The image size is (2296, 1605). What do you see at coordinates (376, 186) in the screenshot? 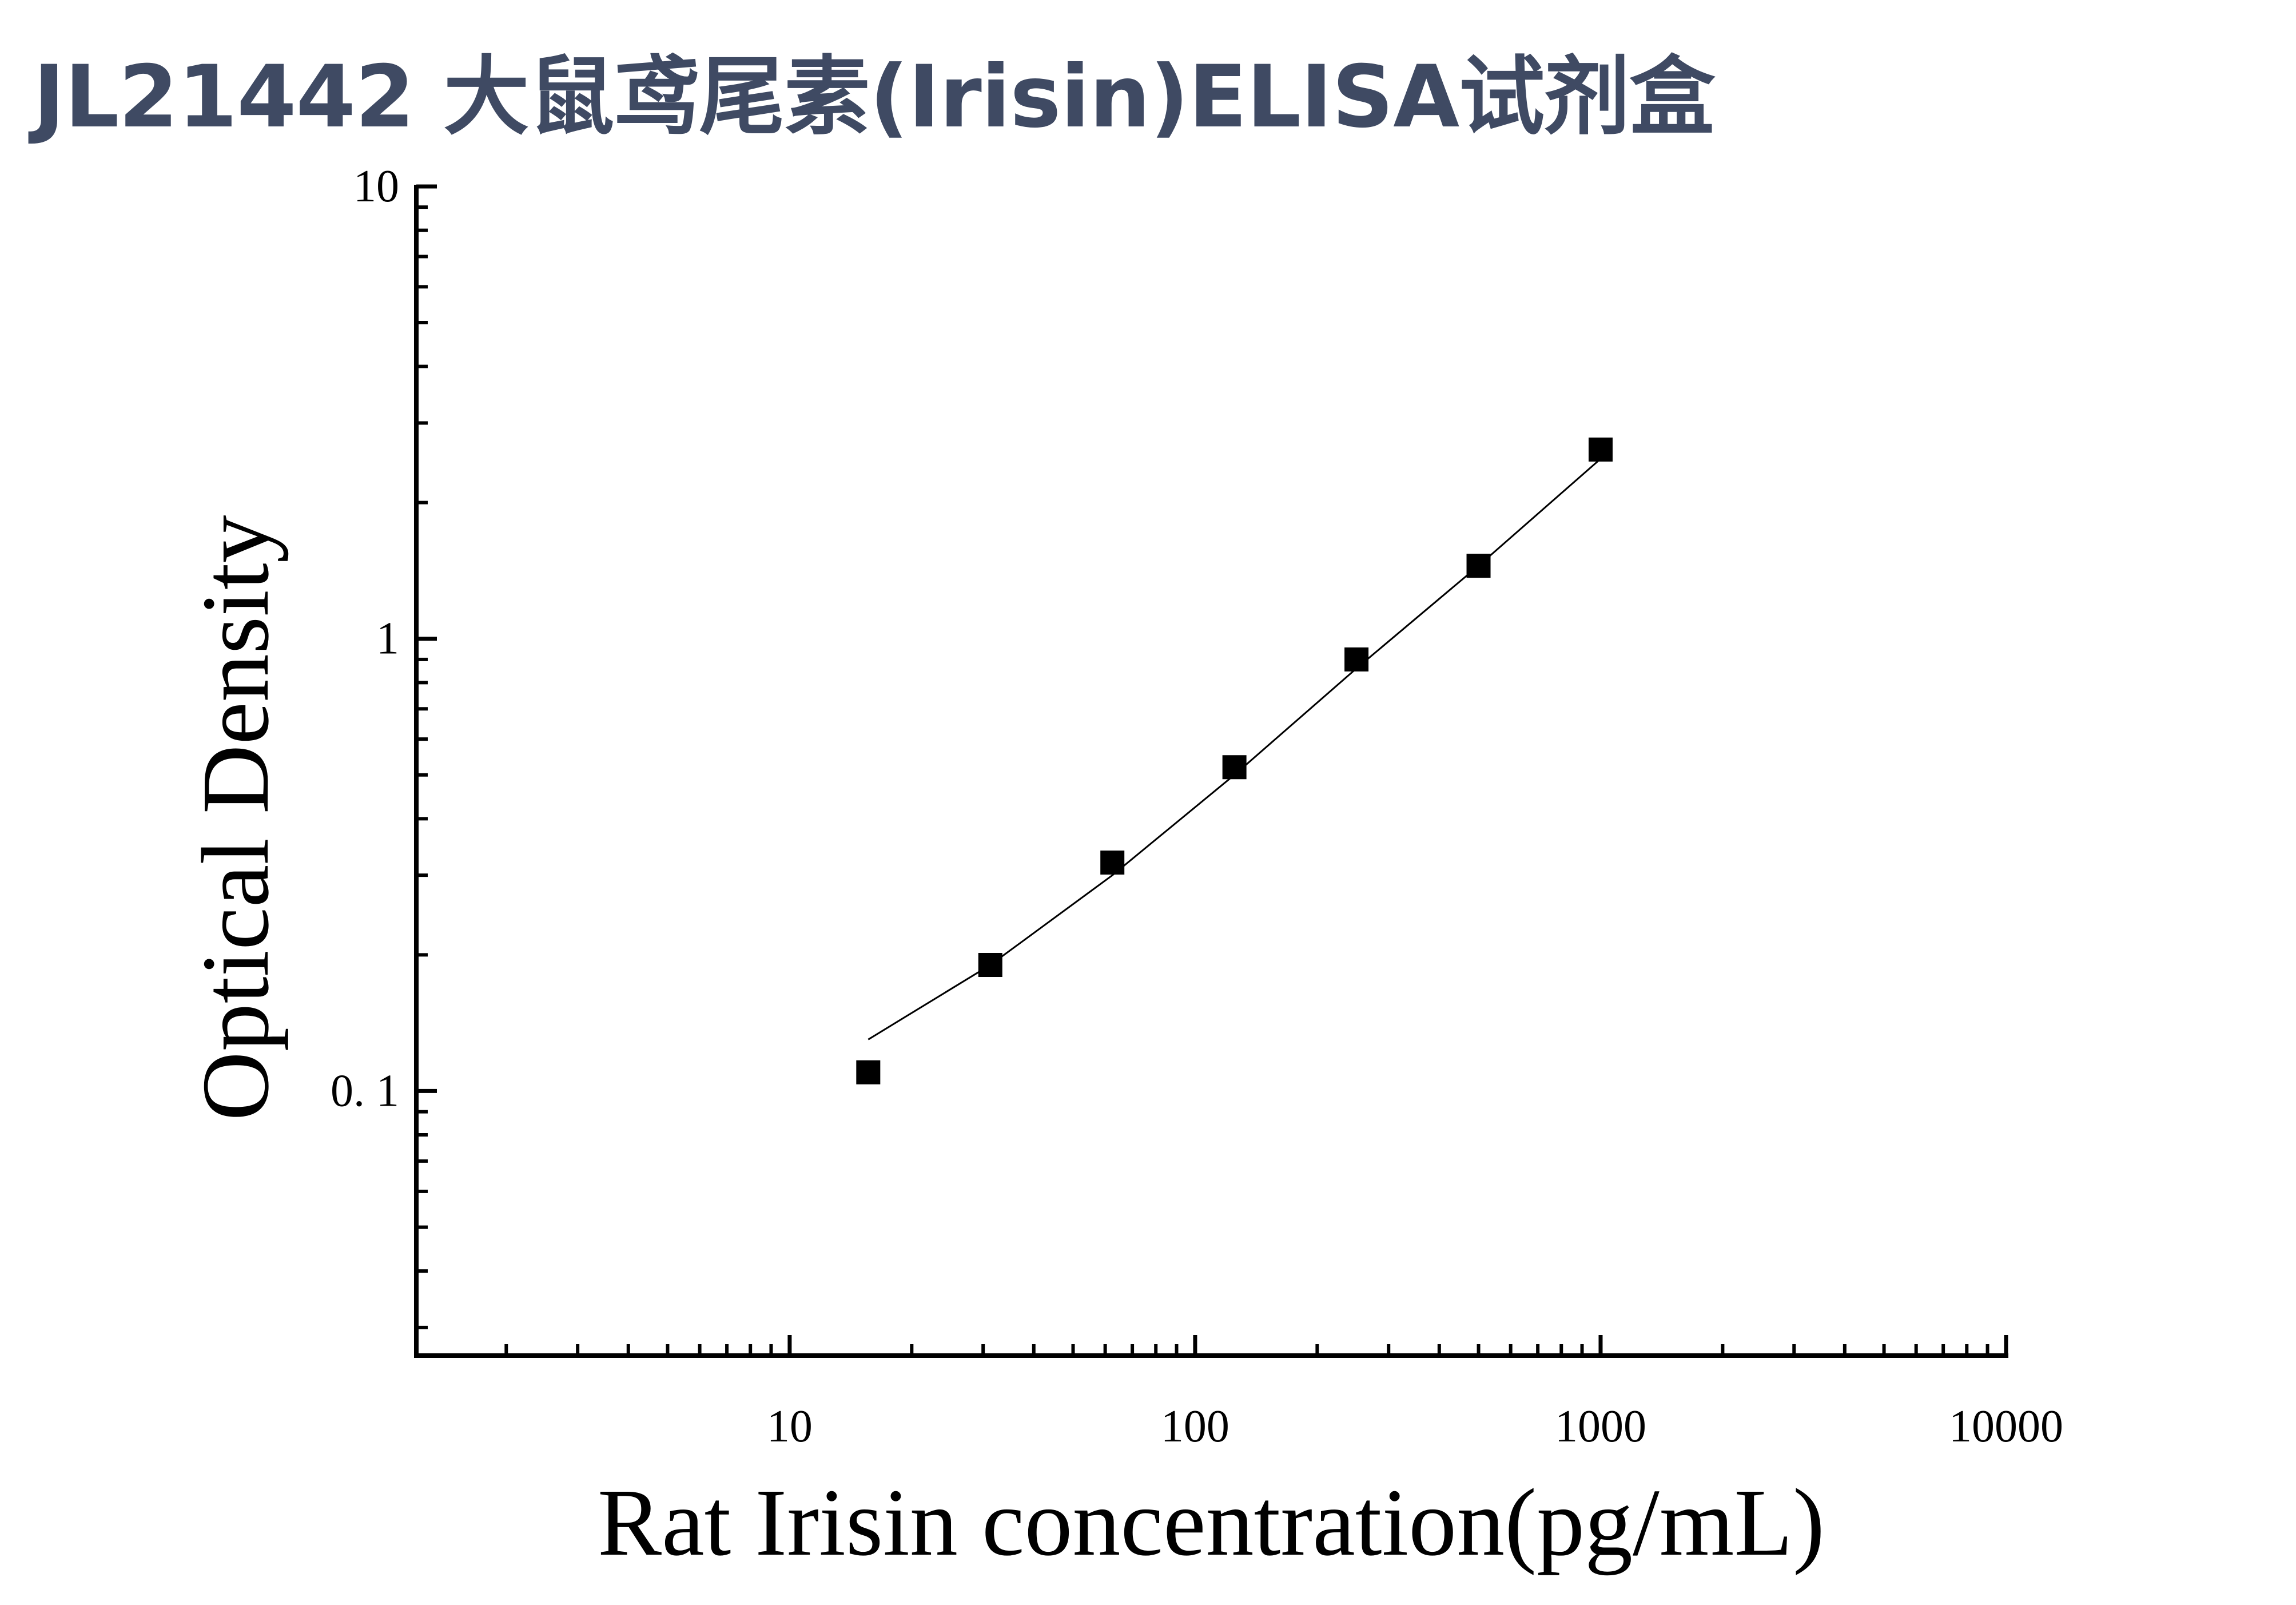
I see `y-tick-label: 10` at bounding box center [376, 186].